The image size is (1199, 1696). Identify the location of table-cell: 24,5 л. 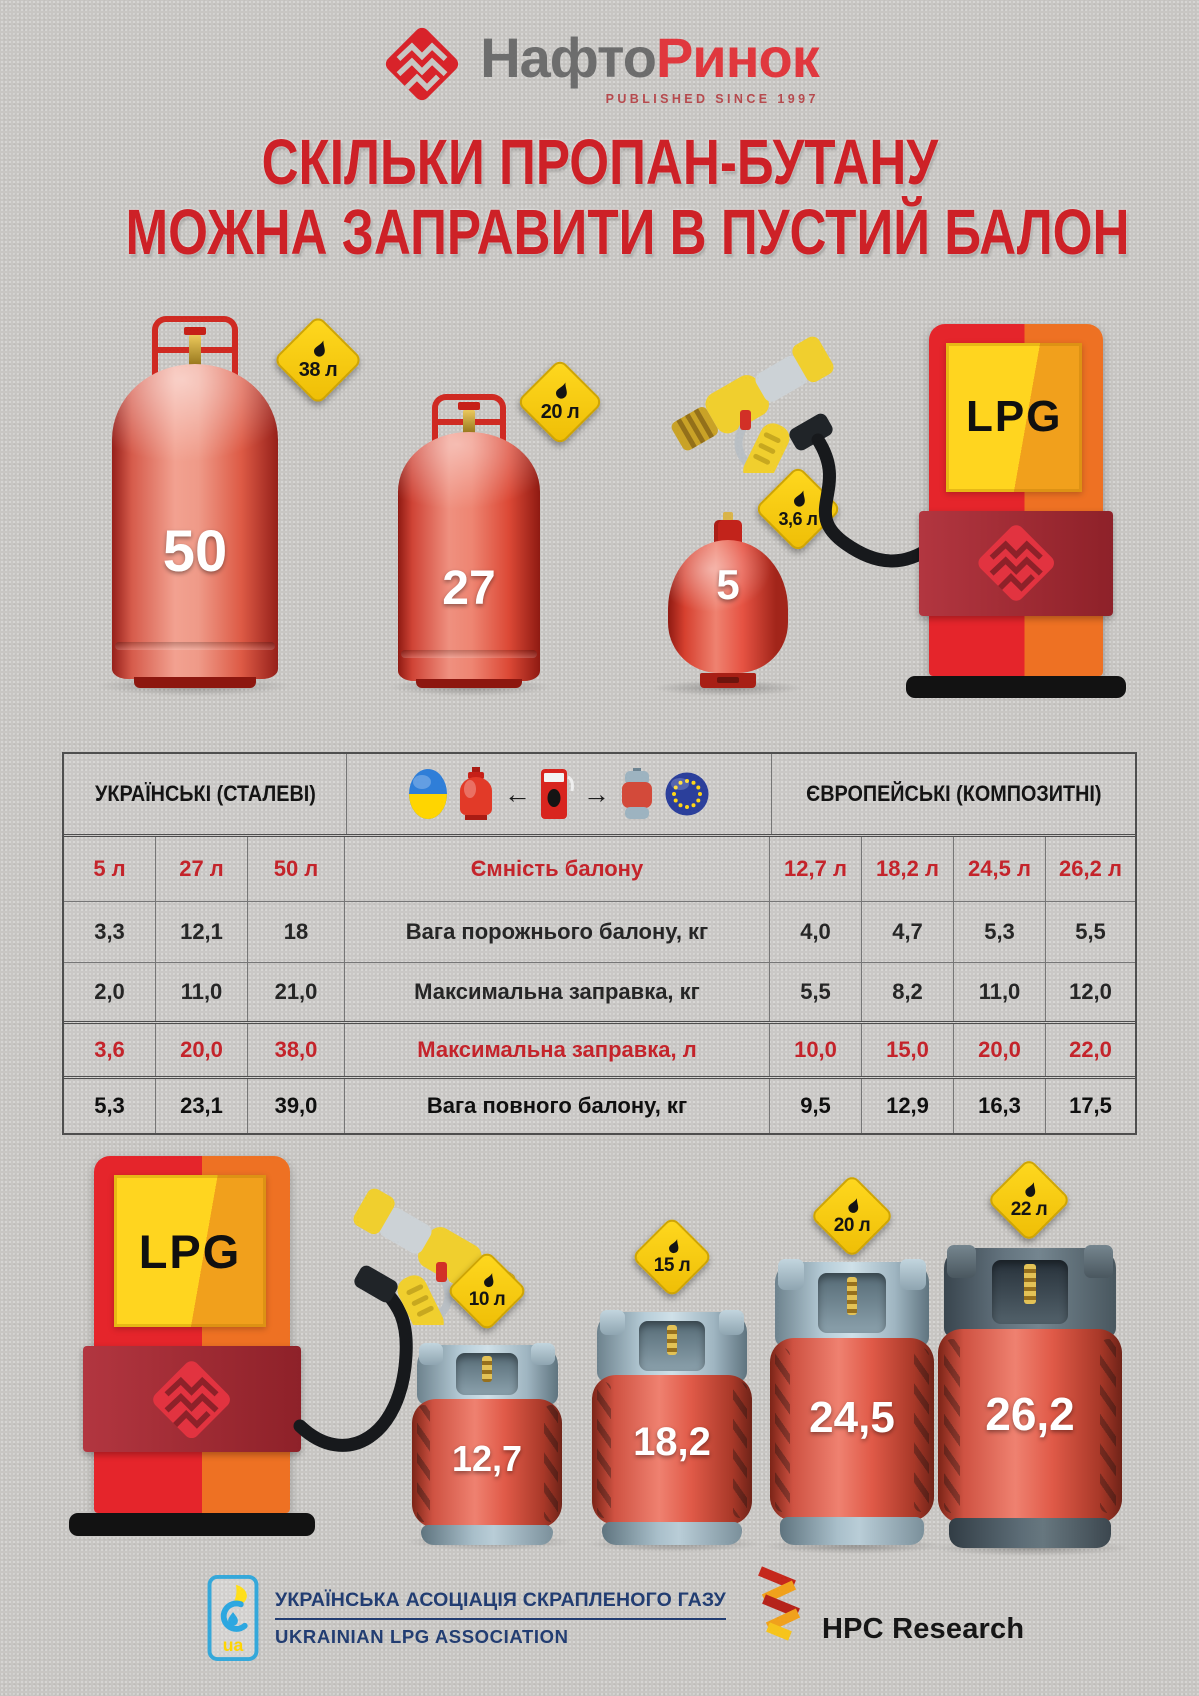
(1000, 869).